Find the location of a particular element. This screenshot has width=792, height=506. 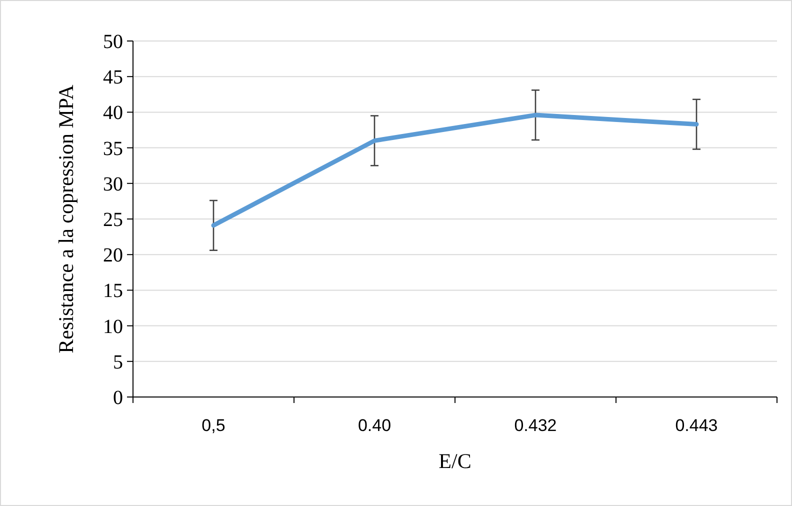

y-tick-label: 35 is located at coordinates (113, 149).